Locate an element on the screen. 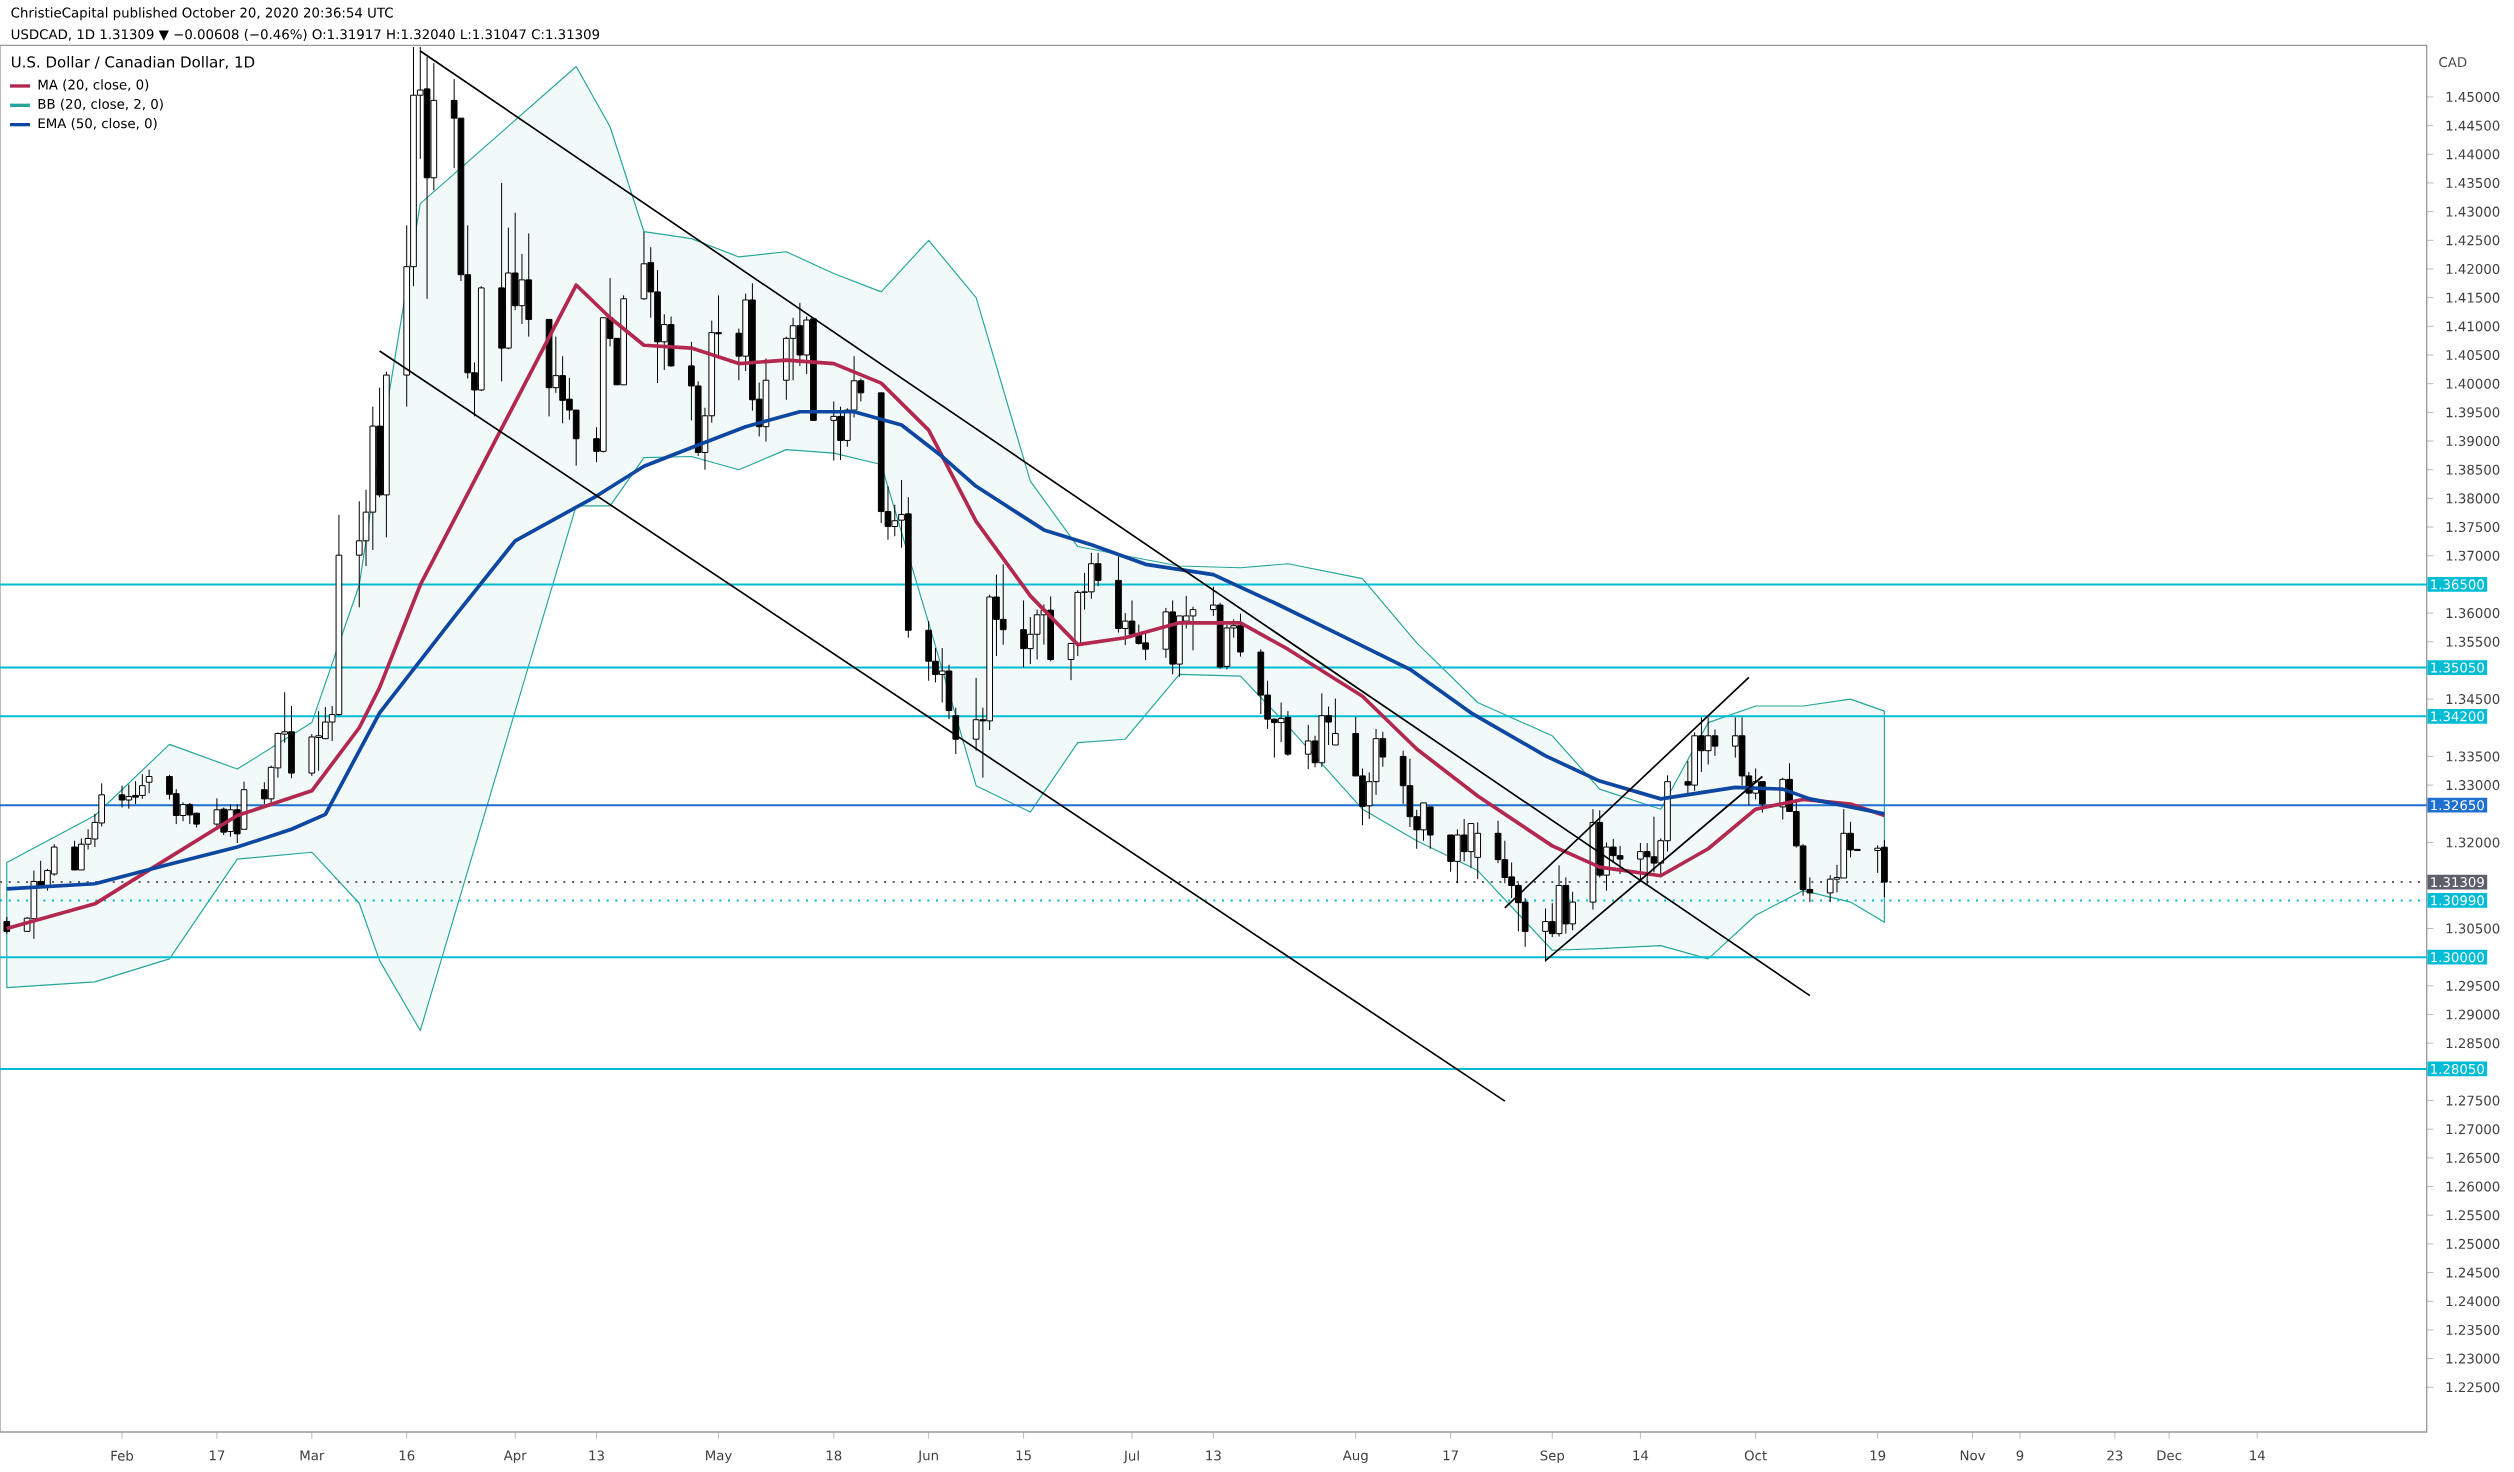 This screenshot has width=2514, height=1472. ref-line-label: 1.34200 is located at coordinates (2457, 716).